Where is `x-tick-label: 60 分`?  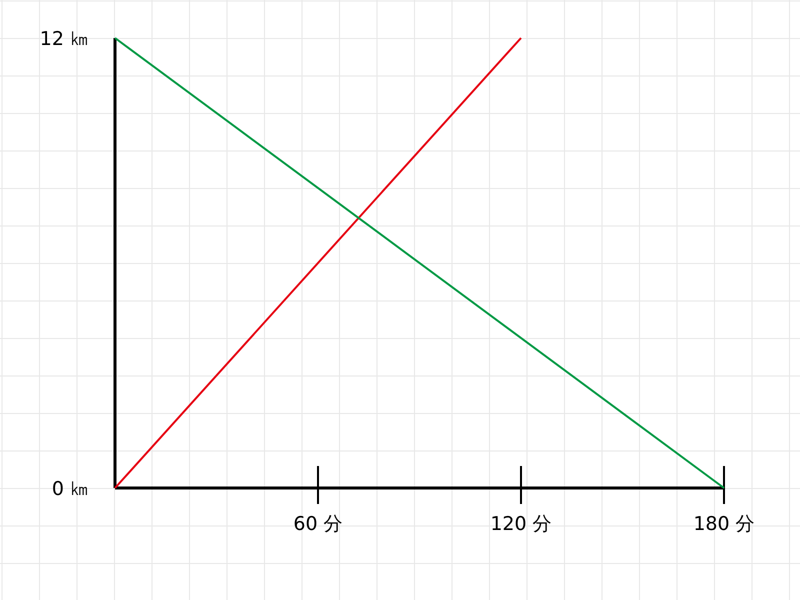
x-tick-label: 60 分 is located at coordinates (318, 524).